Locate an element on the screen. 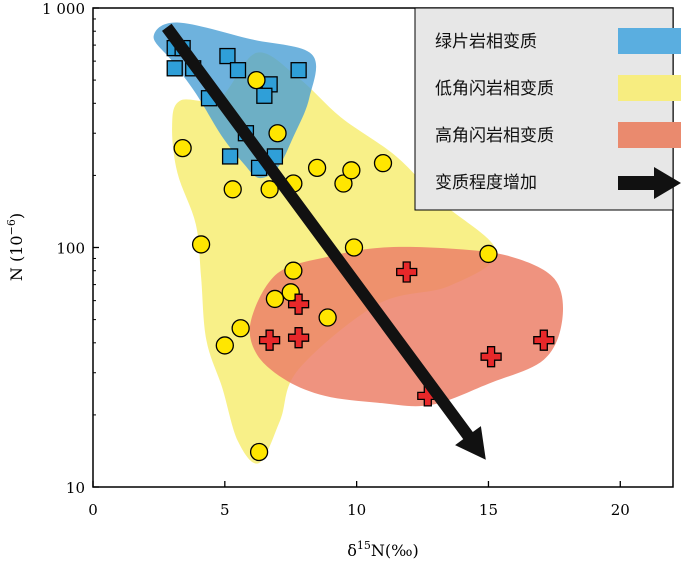 The image size is (700, 566). x-tick-label: 10 is located at coordinates (356, 510).